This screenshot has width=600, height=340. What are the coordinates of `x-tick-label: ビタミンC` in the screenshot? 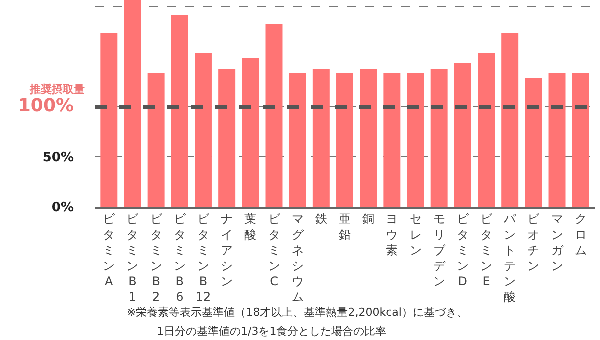 It's located at (275, 250).